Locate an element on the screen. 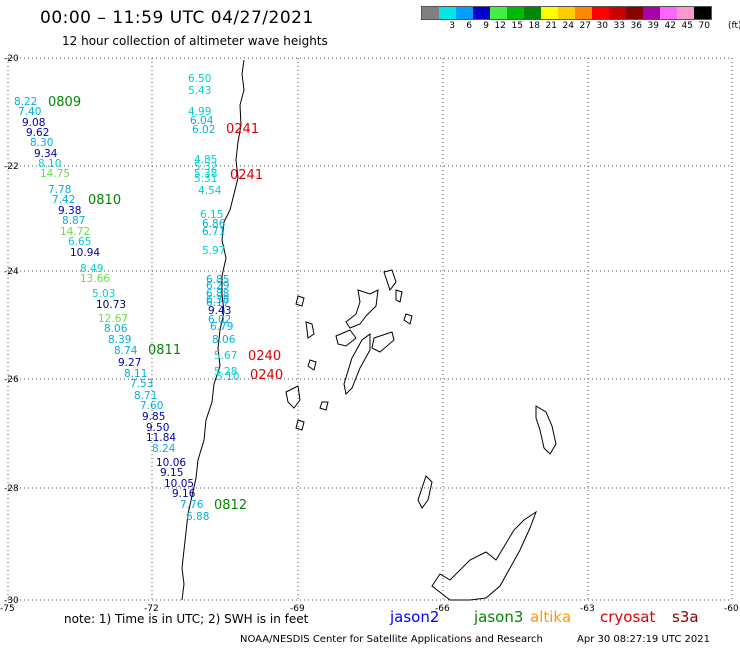  west-track-value: 8.87 is located at coordinates (74, 221).